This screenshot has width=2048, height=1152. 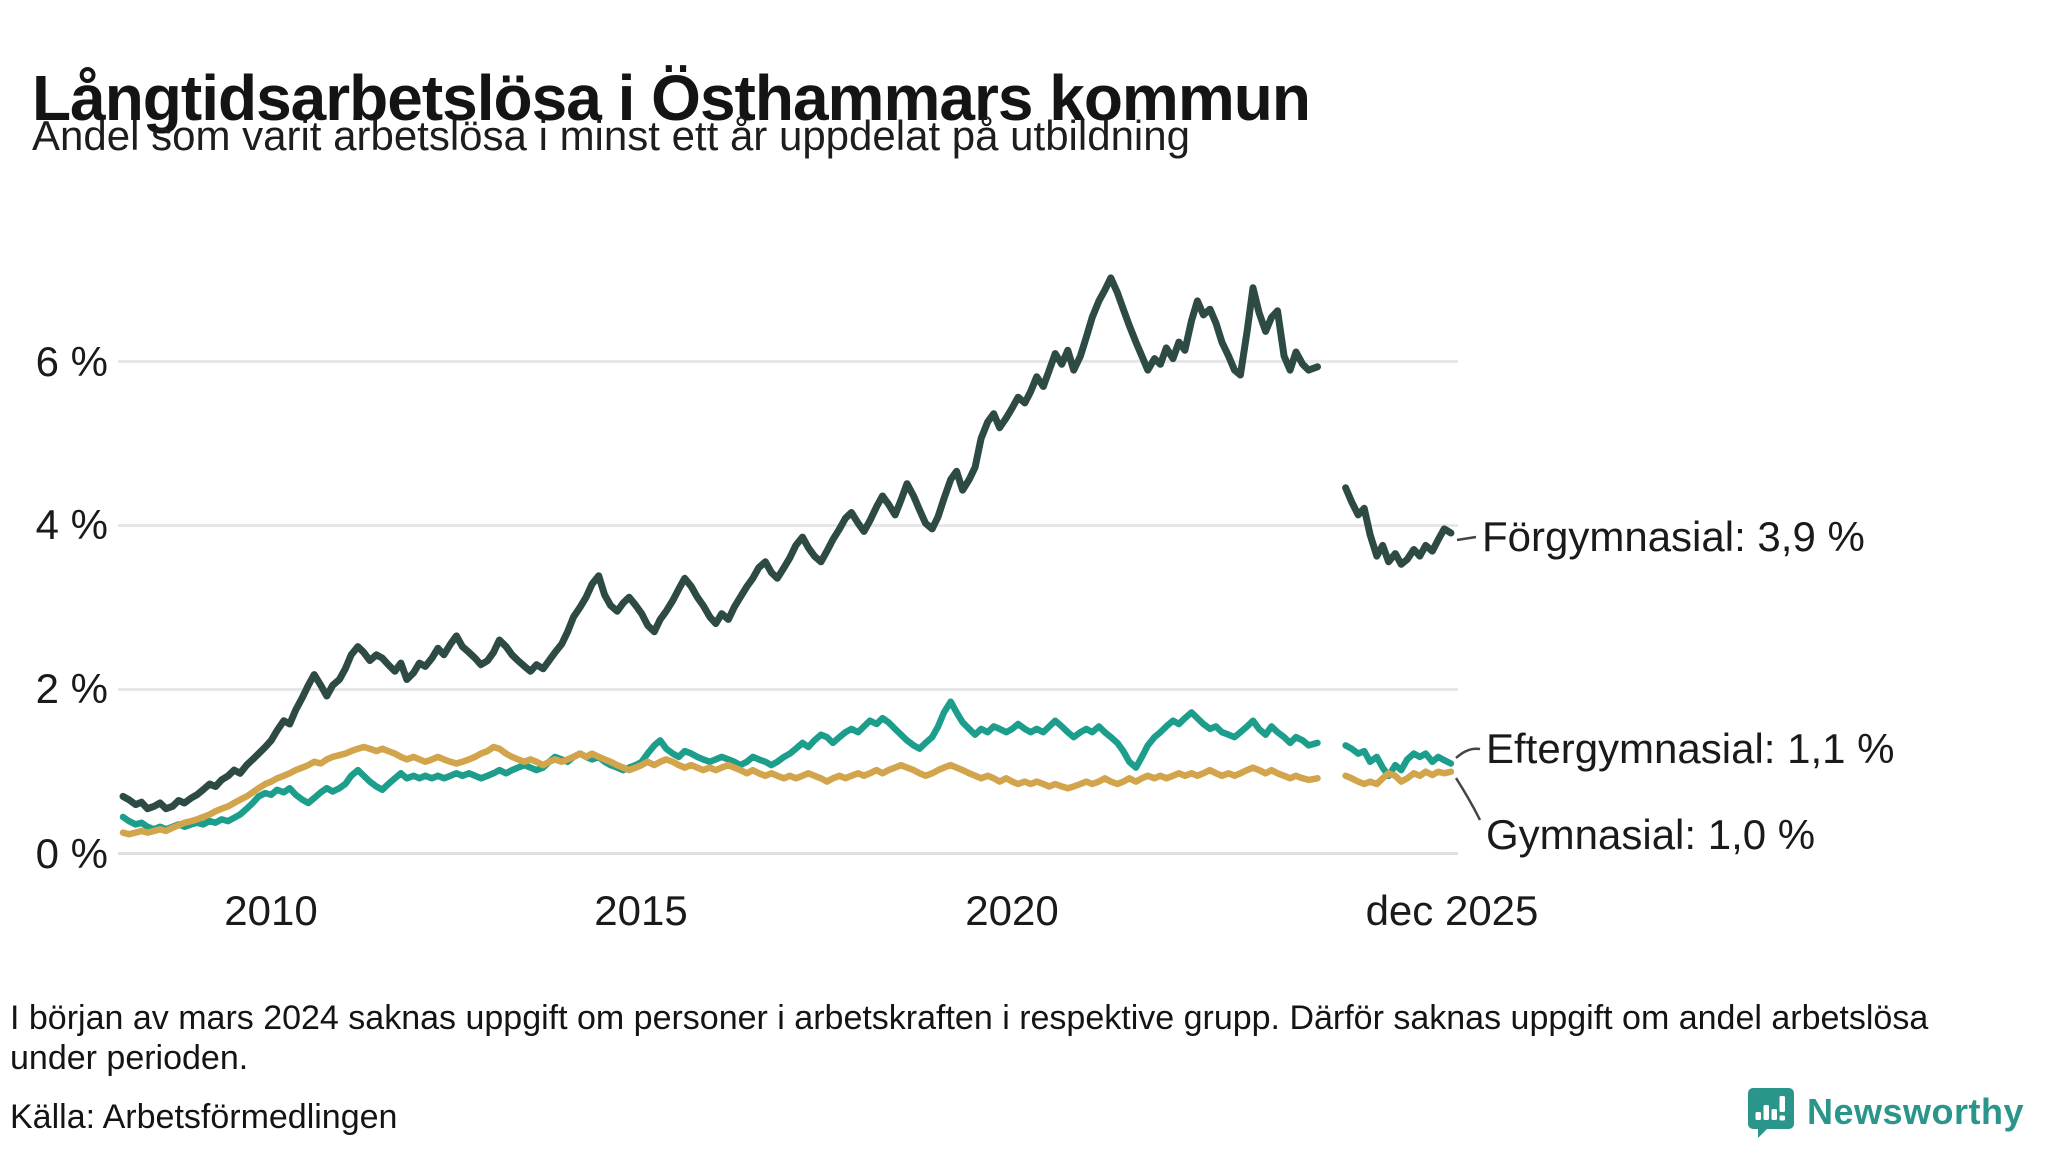 What do you see at coordinates (72, 524) in the screenshot?
I see `y-tick-4: 4 %` at bounding box center [72, 524].